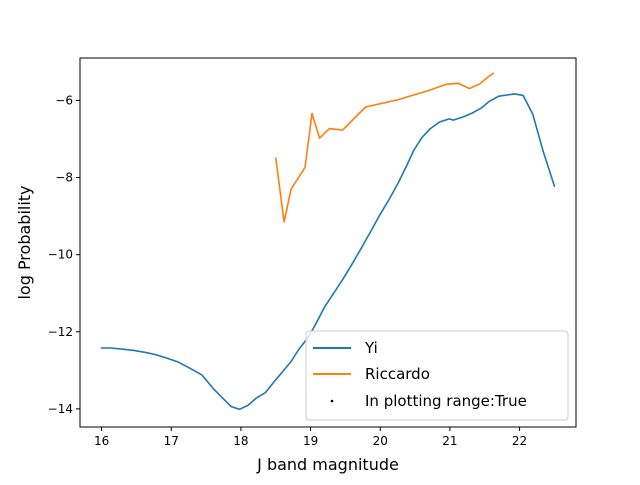 The width and height of the screenshot is (640, 485). Describe the element at coordinates (24, 242) in the screenshot. I see `y-axis-label: log Probability` at that location.